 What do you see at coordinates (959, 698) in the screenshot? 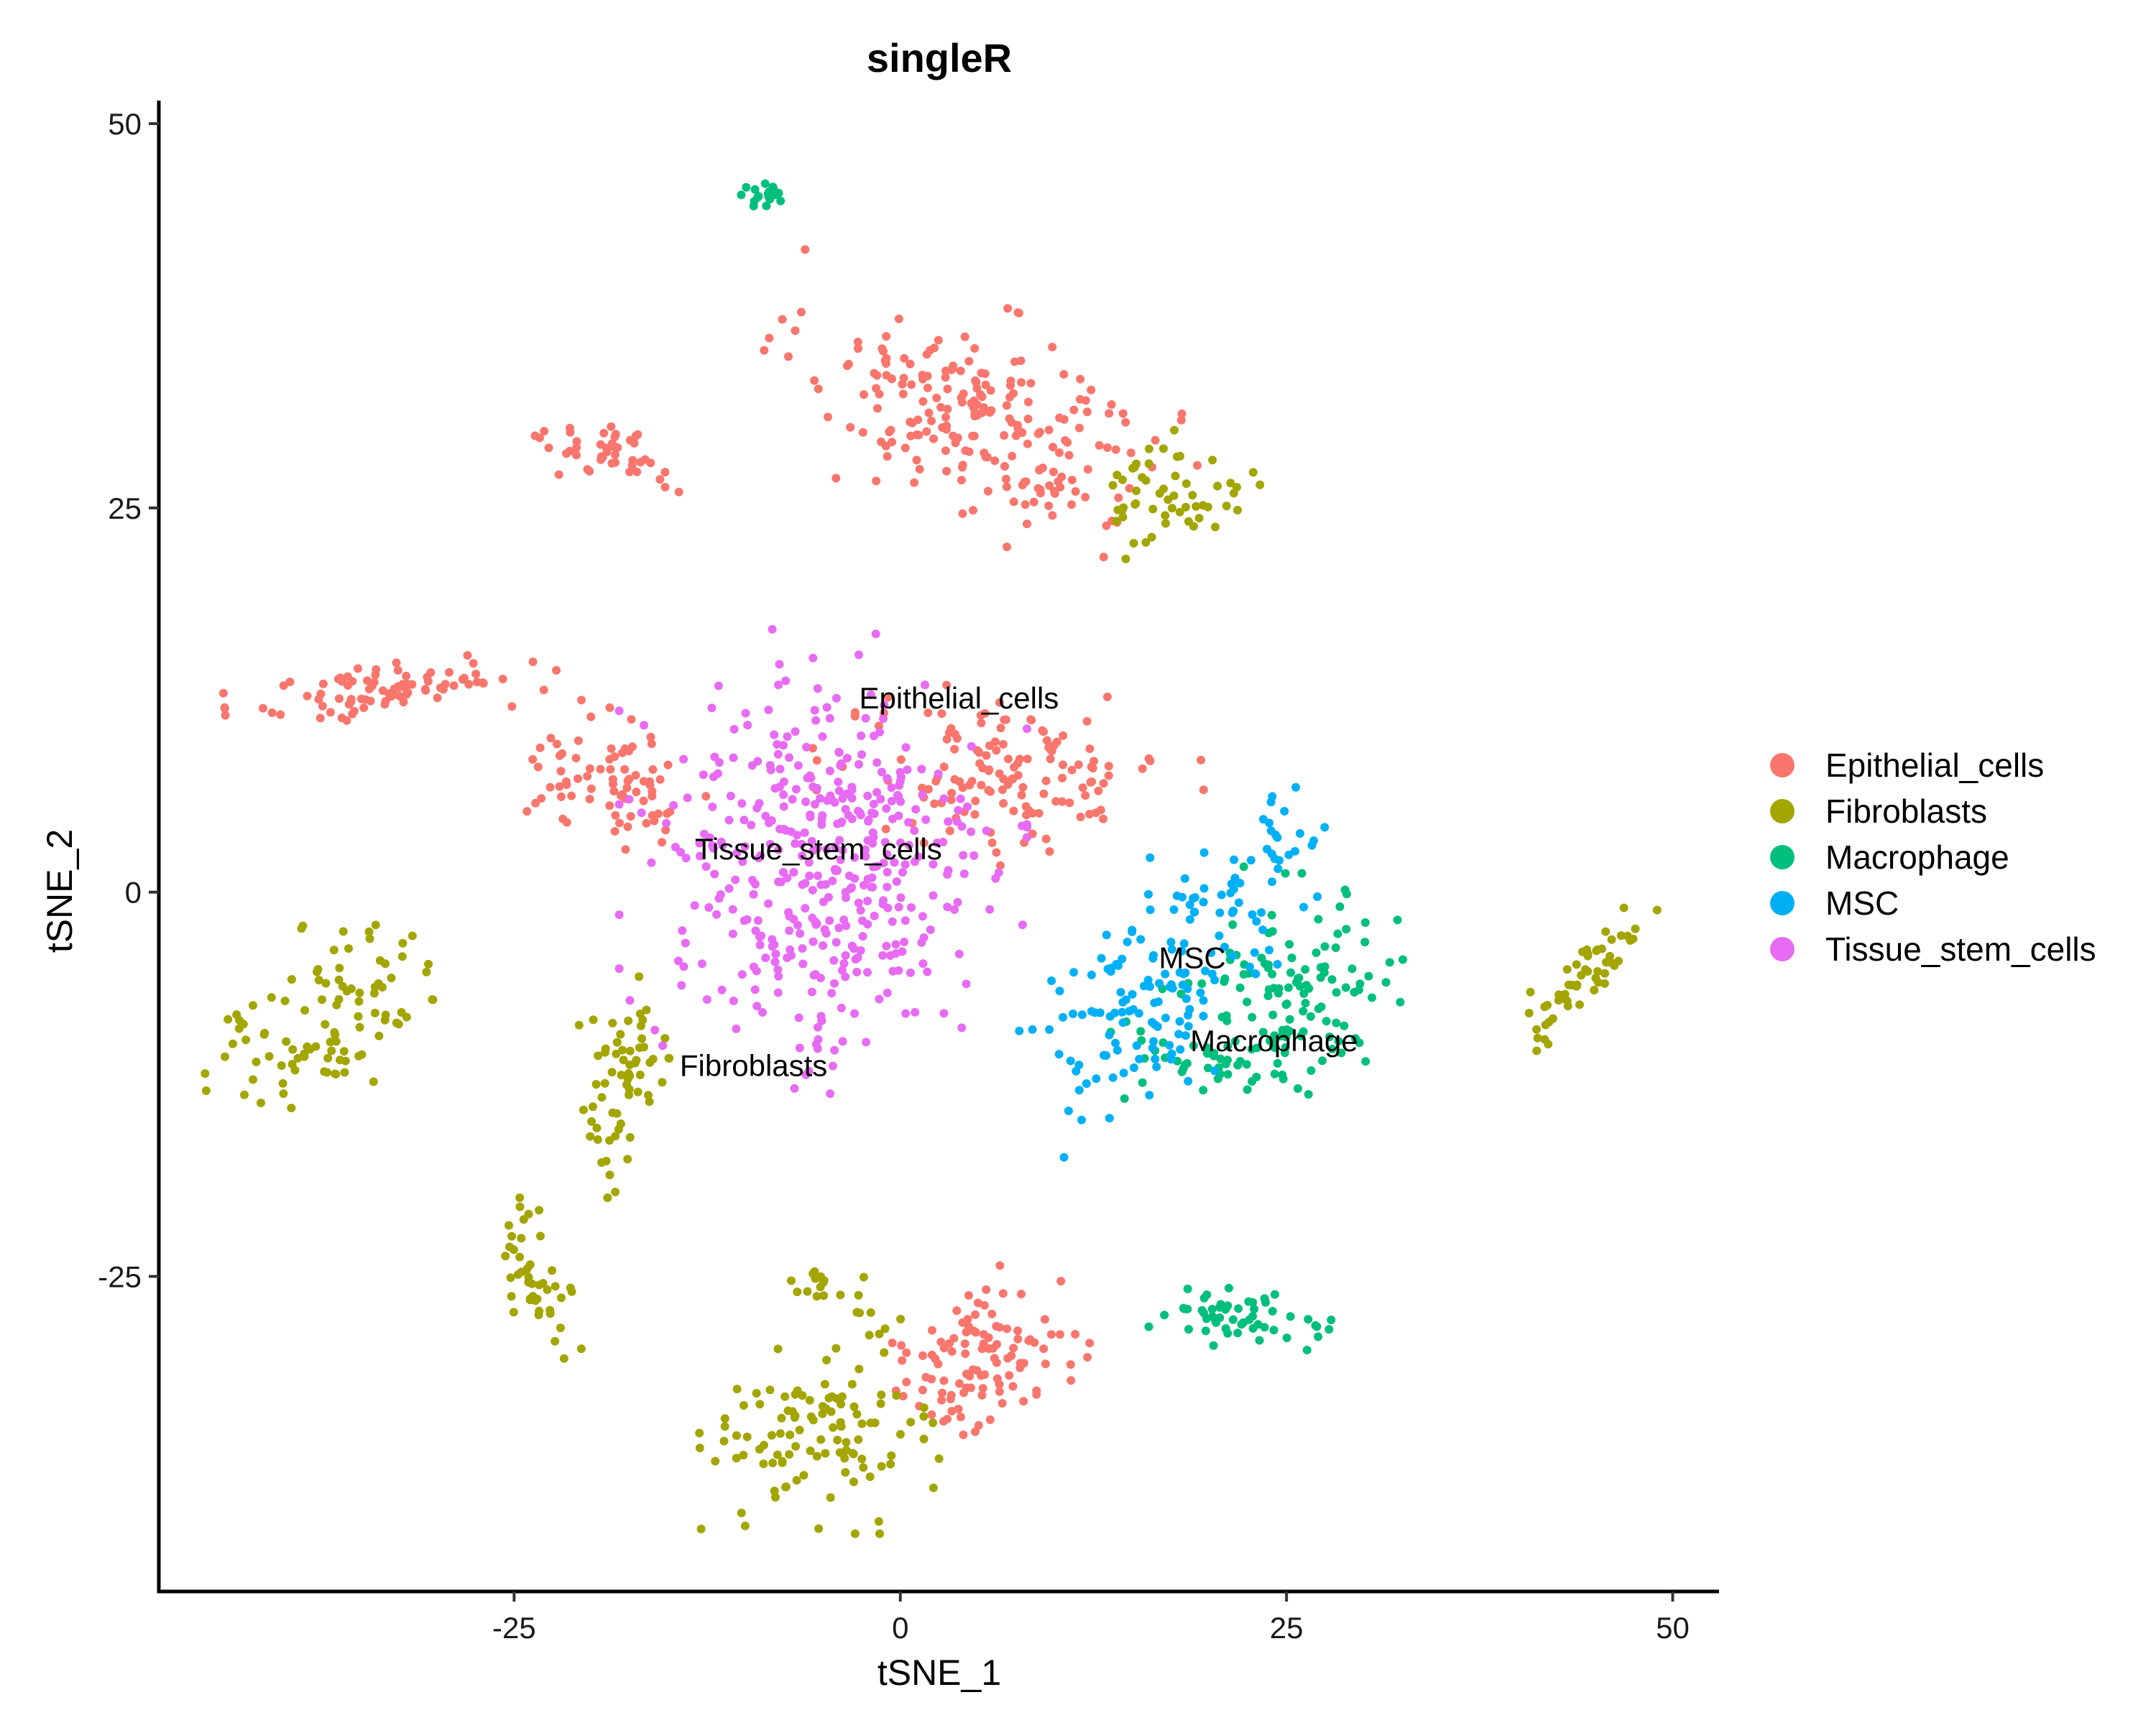
I see `cluster-label: Epithelial_cells` at bounding box center [959, 698].